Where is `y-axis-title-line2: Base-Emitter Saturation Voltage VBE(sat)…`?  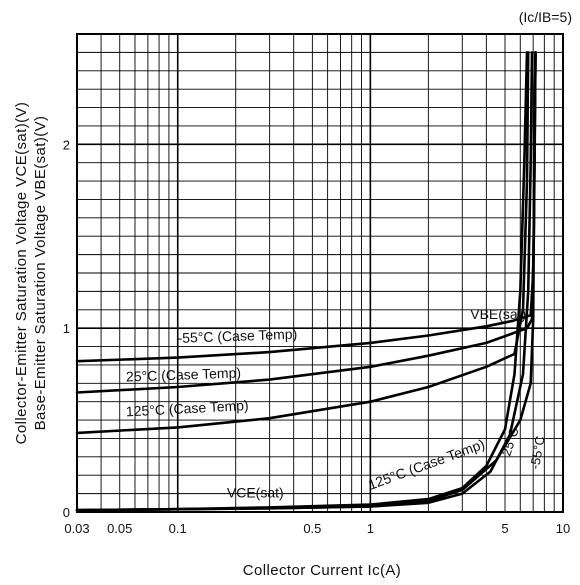
y-axis-title-line2: Base-Emitter Saturation Voltage VBE(sat)… is located at coordinates (40, 273).